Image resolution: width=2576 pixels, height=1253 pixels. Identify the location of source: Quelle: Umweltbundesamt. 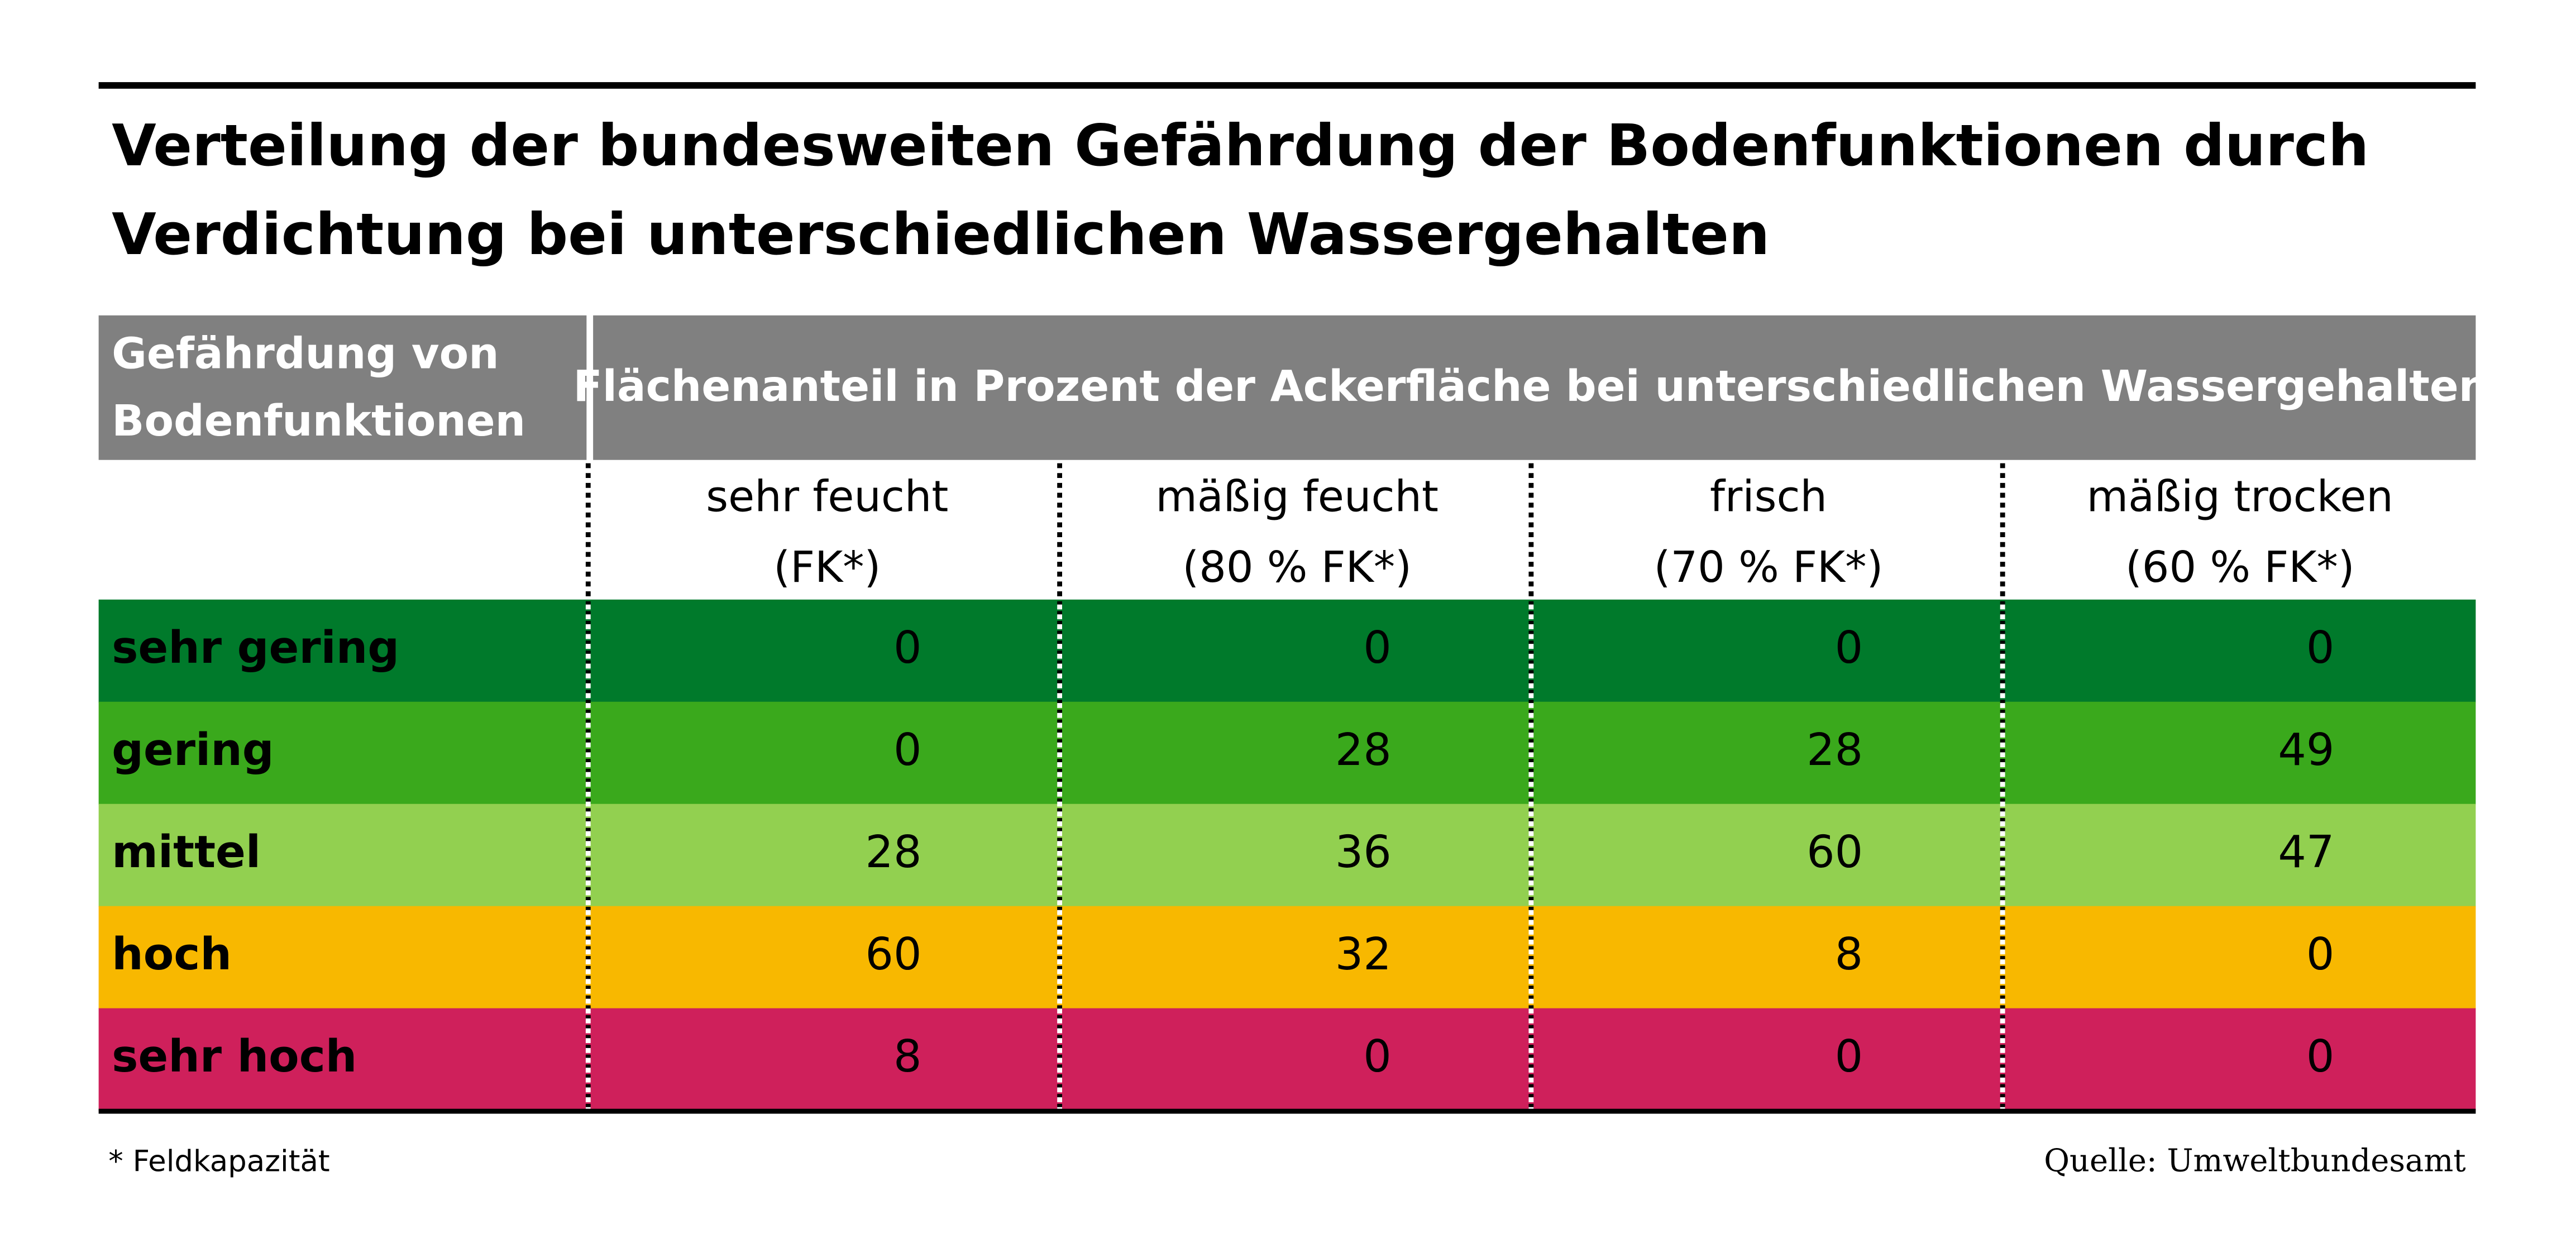
(2255, 1160).